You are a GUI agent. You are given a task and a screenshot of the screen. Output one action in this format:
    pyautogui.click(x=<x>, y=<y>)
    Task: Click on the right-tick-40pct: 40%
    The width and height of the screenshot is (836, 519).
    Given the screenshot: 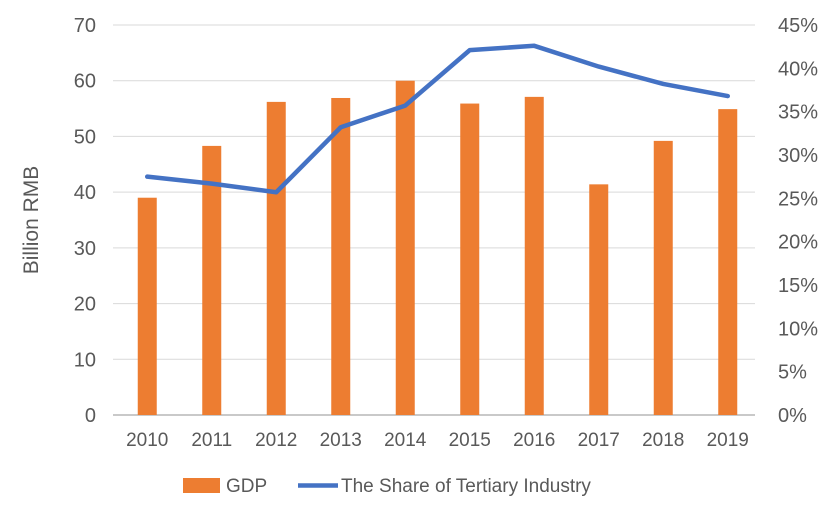 What is the action you would take?
    pyautogui.click(x=798, y=69)
    